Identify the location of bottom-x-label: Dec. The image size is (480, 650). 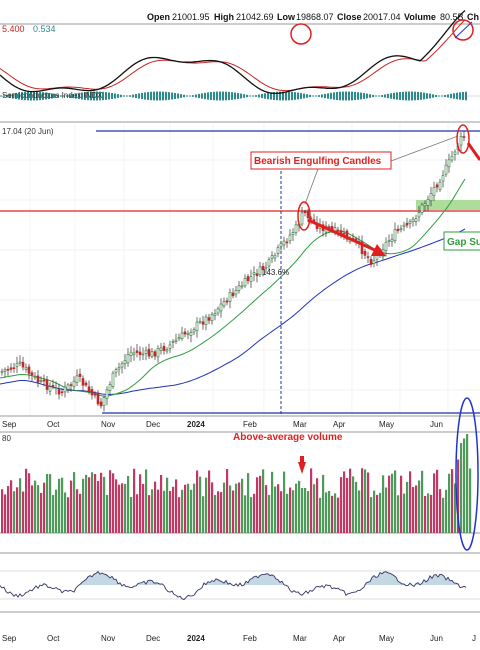
(153, 638).